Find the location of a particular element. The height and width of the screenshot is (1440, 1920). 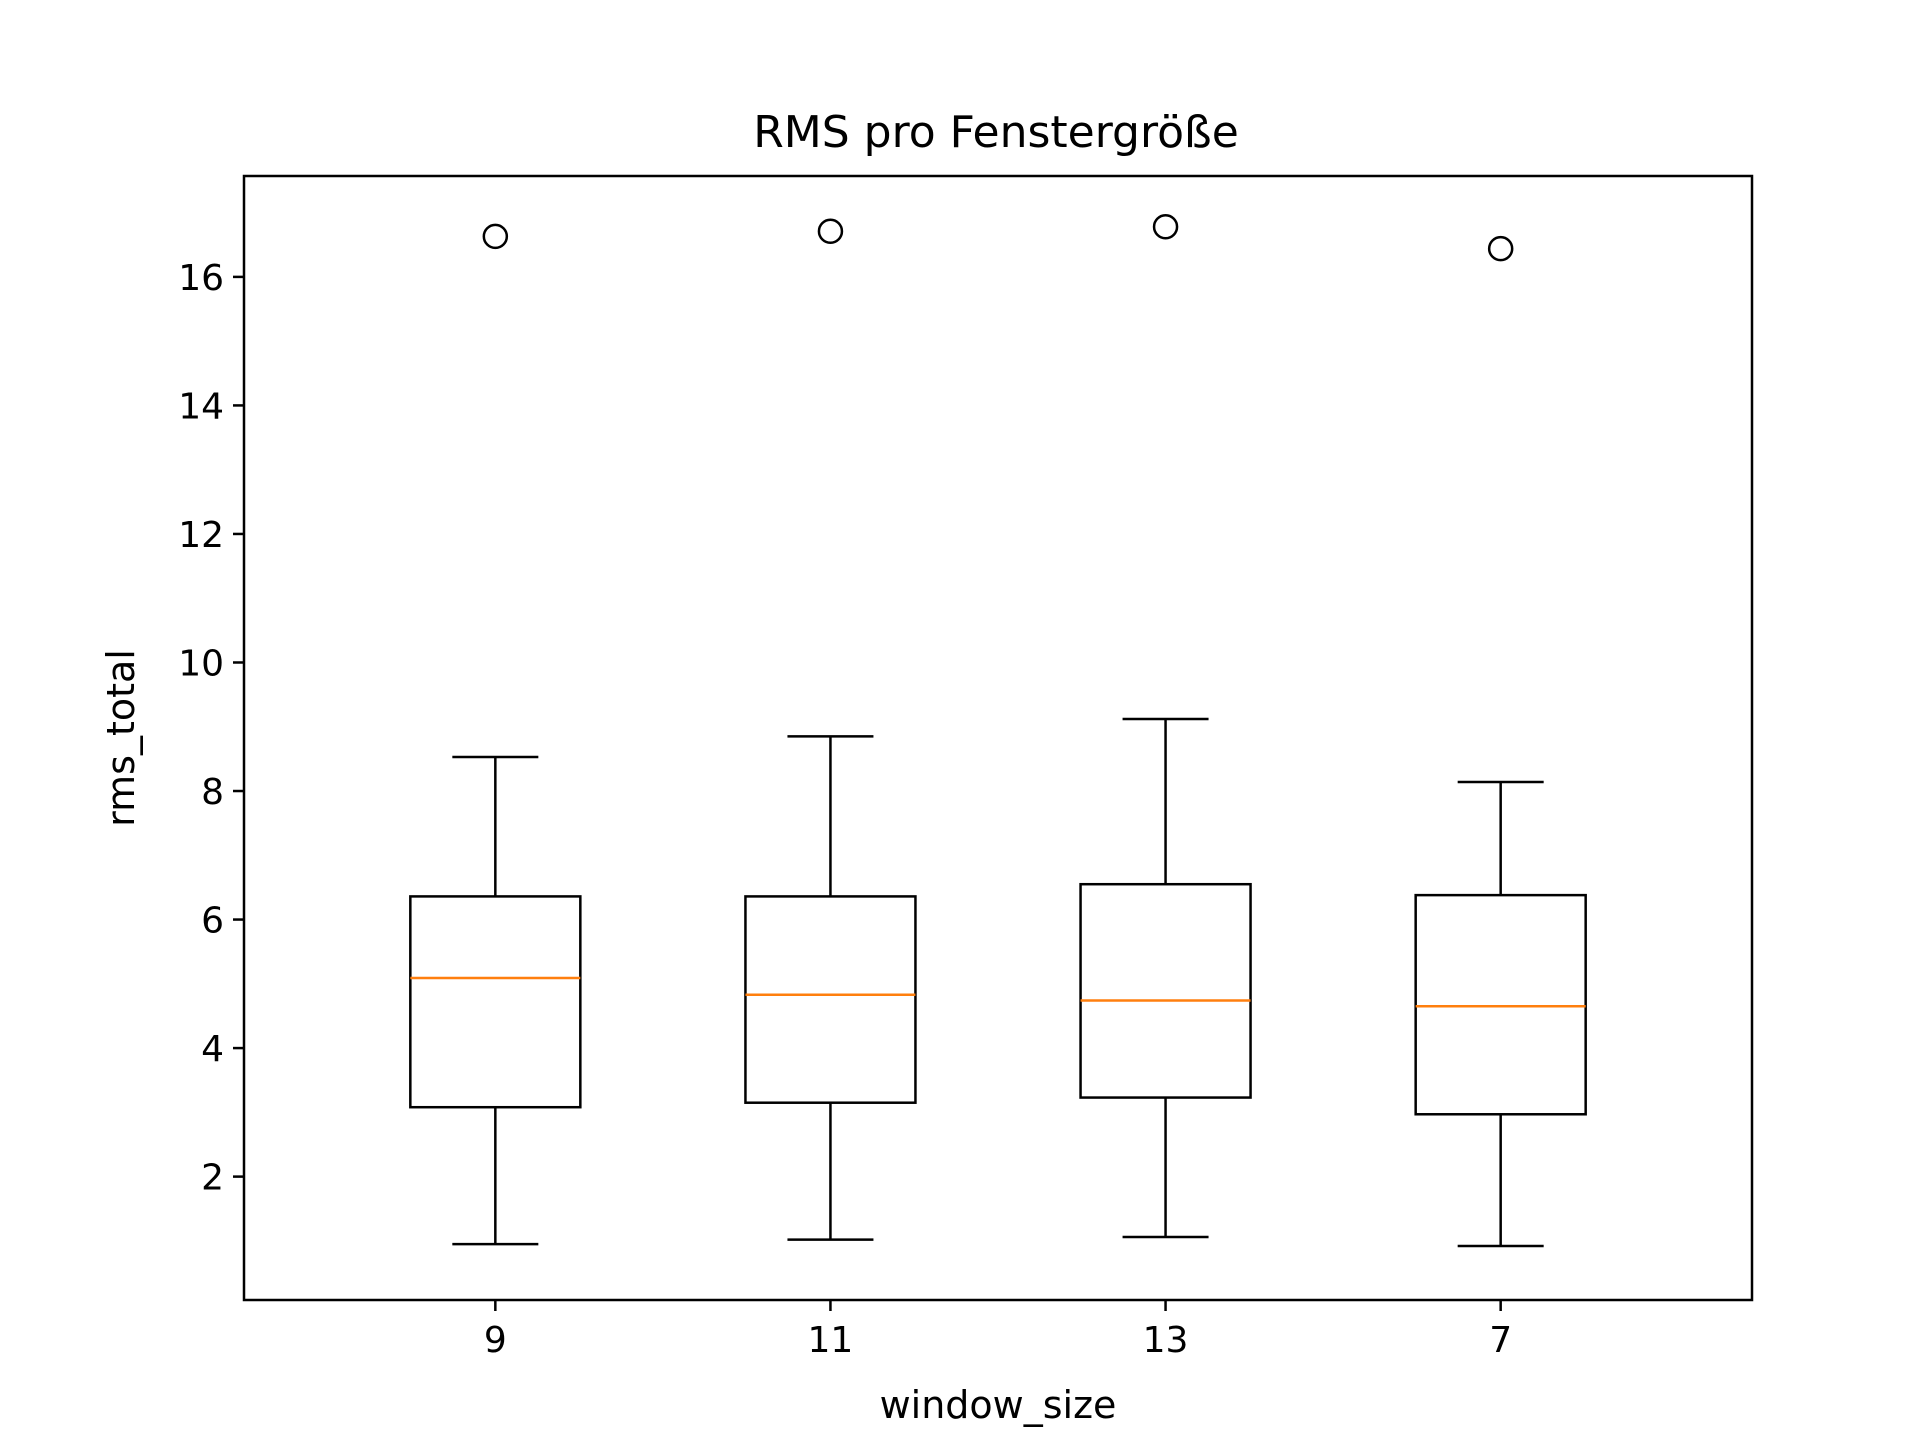

y-tick-label: 12 is located at coordinates (201, 535).